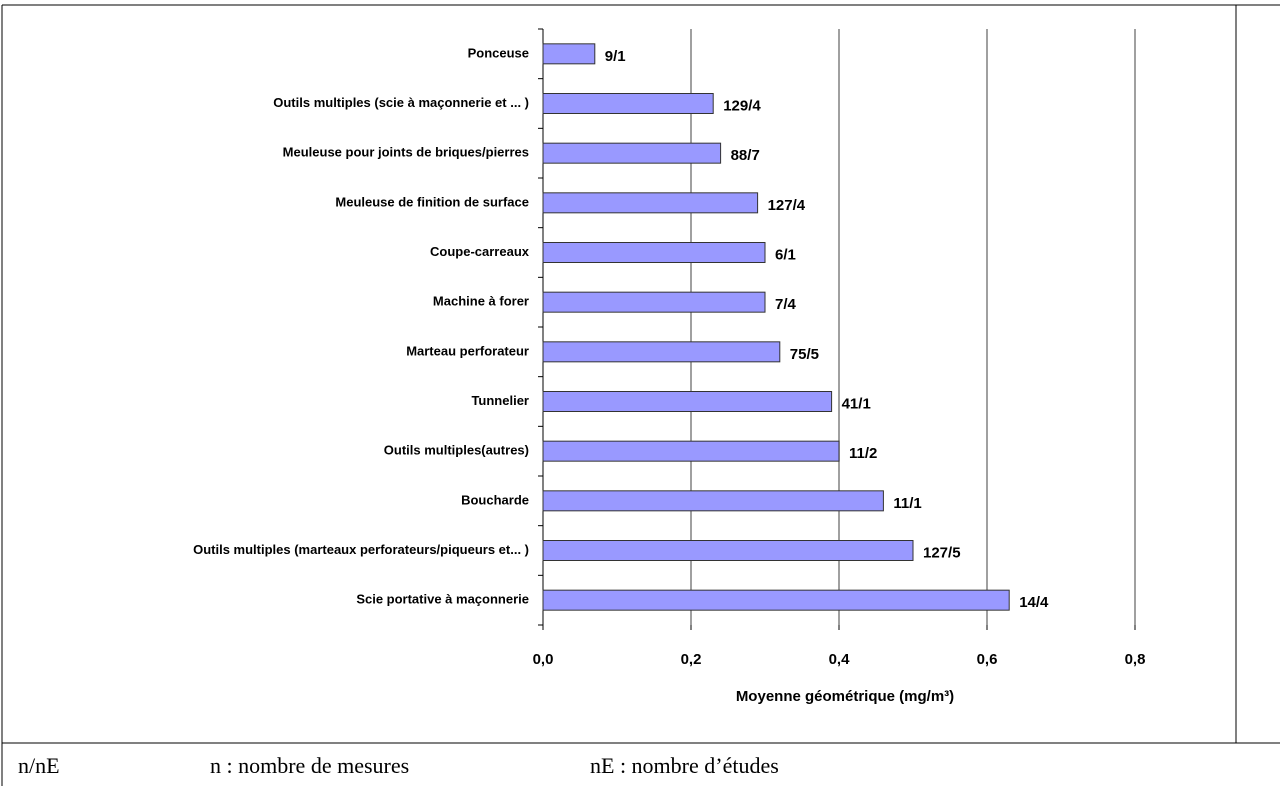 The width and height of the screenshot is (1280, 786). What do you see at coordinates (442, 599) in the screenshot?
I see `y-tick-label: Scie portative à maçonnerie` at bounding box center [442, 599].